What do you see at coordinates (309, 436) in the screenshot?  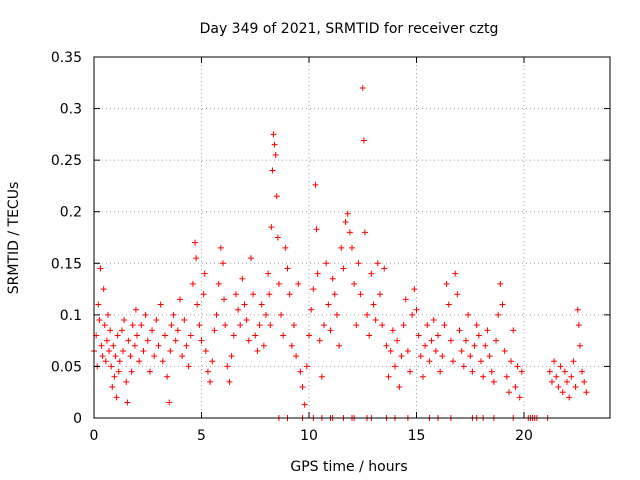 I see `x-tick-label: 10` at bounding box center [309, 436].